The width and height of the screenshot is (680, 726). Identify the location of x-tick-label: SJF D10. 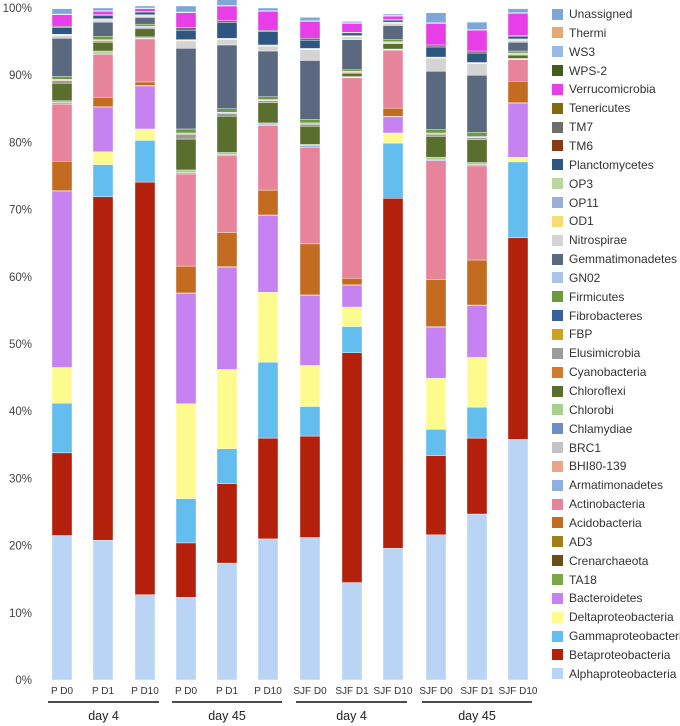
(393, 691).